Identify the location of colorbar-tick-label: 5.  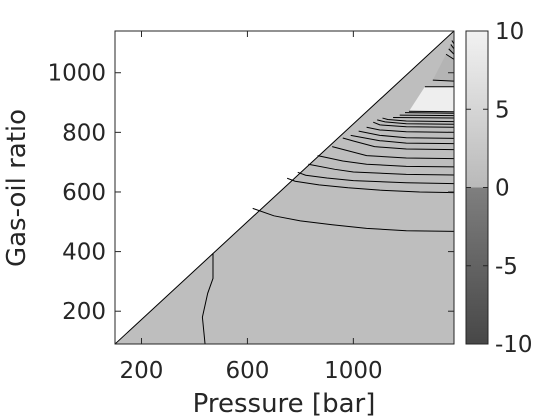
(502, 110).